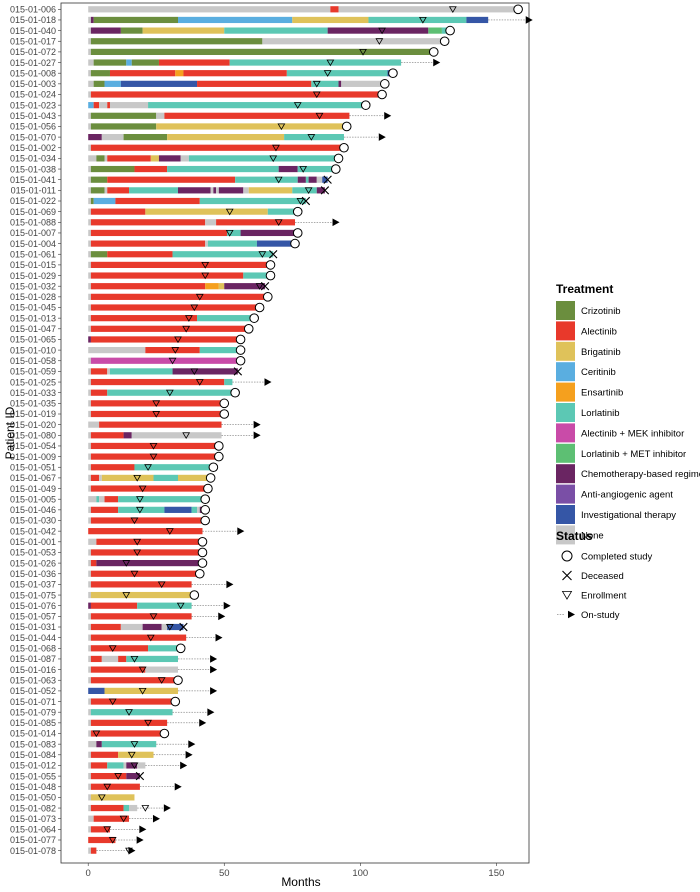 This screenshot has width=700, height=892. Describe the element at coordinates (159, 83) in the screenshot. I see `bar-segment-inve` at that location.